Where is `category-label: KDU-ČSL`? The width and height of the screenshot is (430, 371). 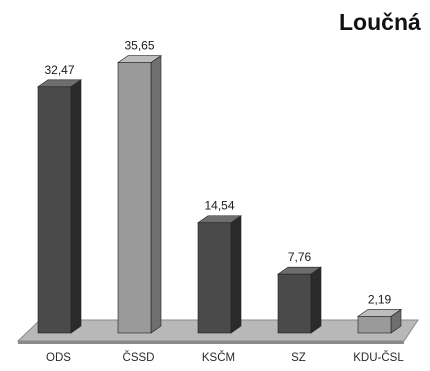 category-label: KDU-ČSL is located at coordinates (378, 357).